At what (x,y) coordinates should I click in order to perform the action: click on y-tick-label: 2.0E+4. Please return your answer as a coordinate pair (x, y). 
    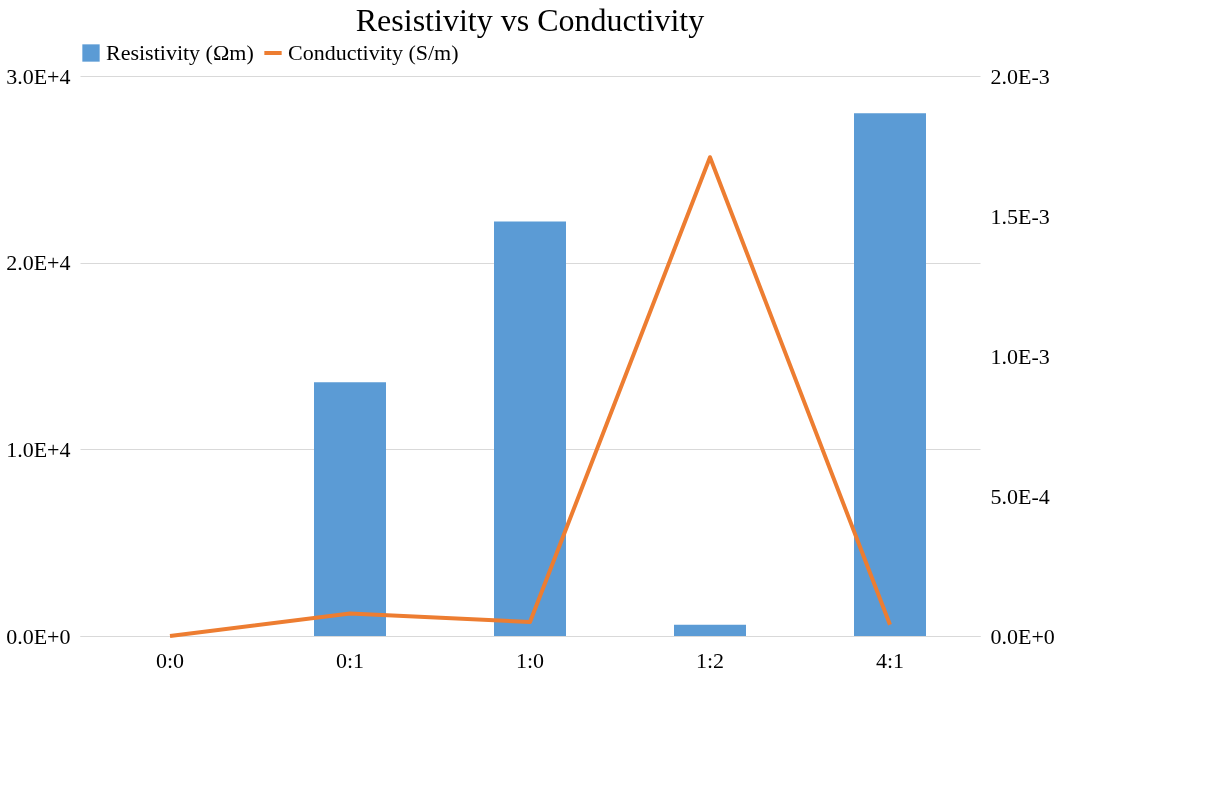
    Looking at the image, I should click on (38, 263).